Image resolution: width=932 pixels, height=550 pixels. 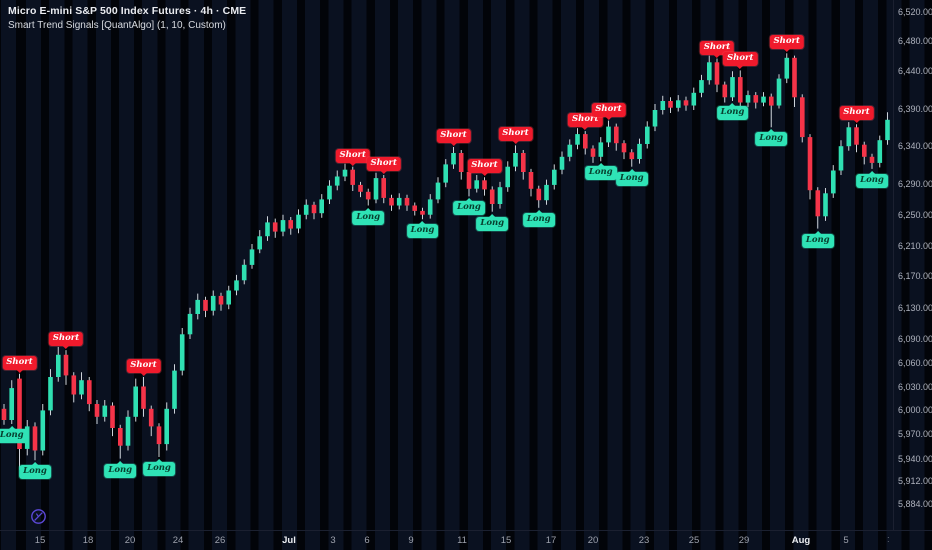 What do you see at coordinates (915, 108) in the screenshot?
I see `price-tick-label: 6,390.00` at bounding box center [915, 108].